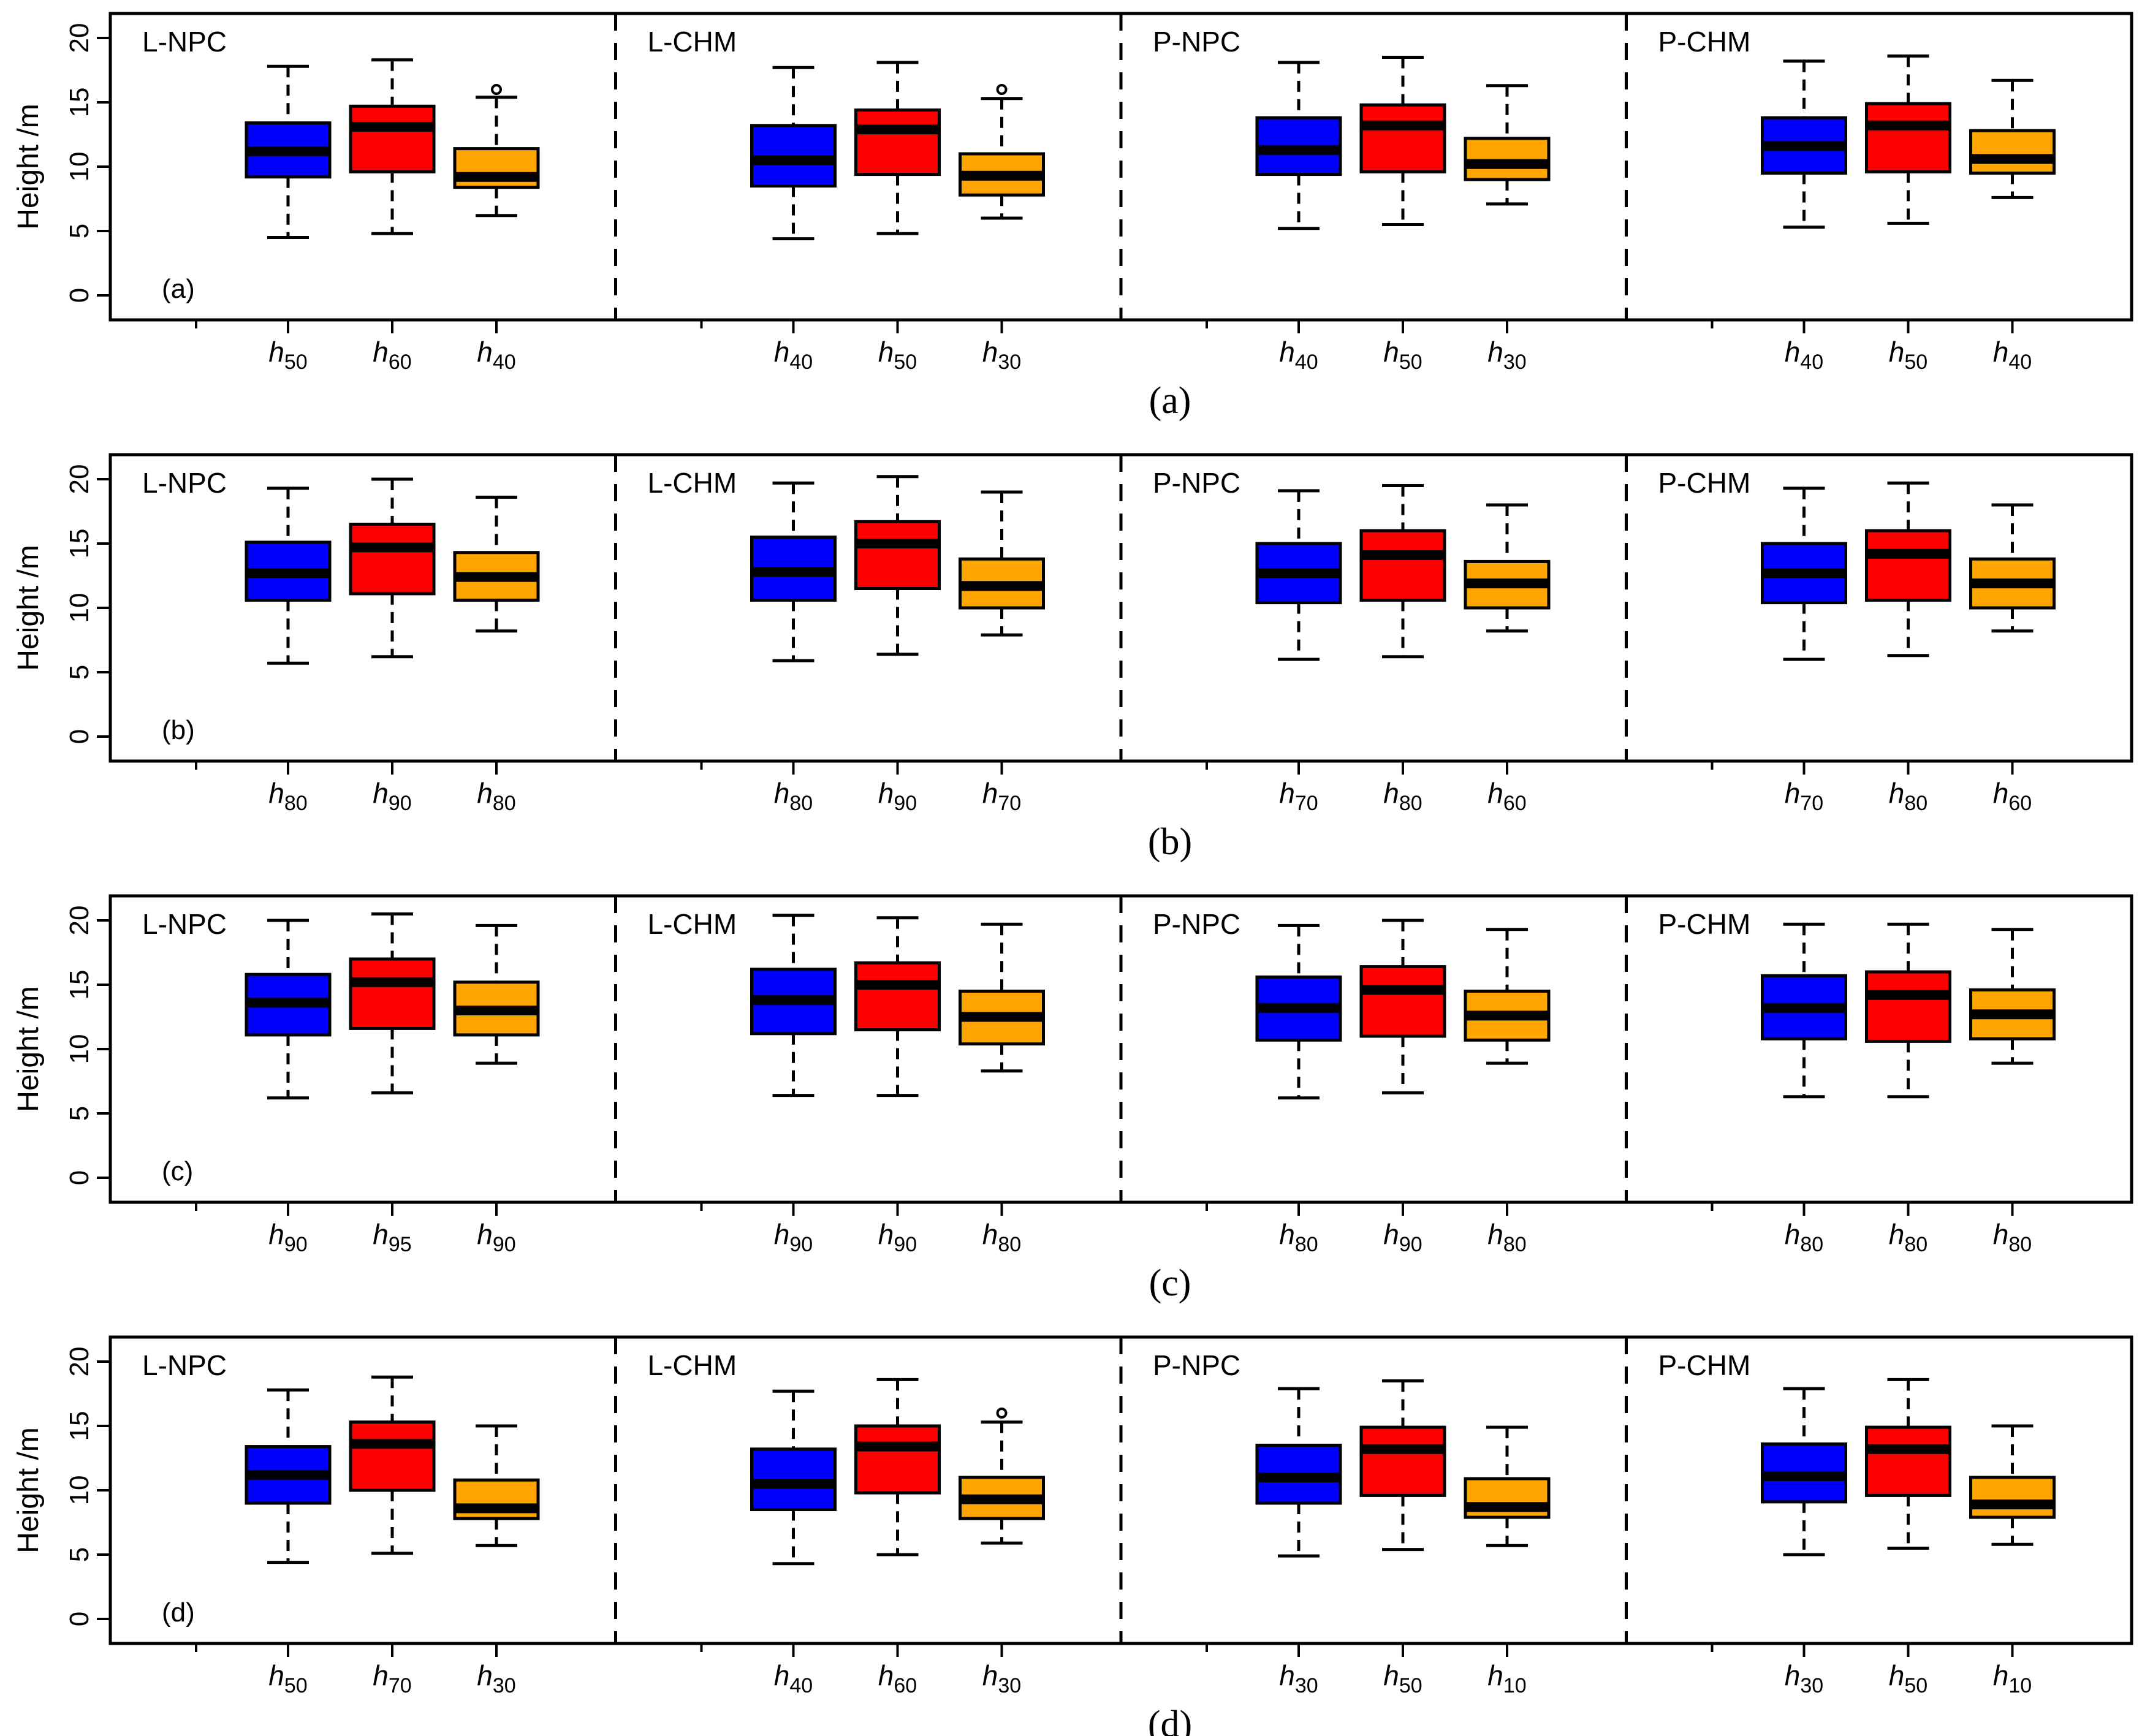 This screenshot has height=1736, width=2142. What do you see at coordinates (1804, 216) in the screenshot?
I see `box-p-chm-1: h40` at bounding box center [1804, 216].